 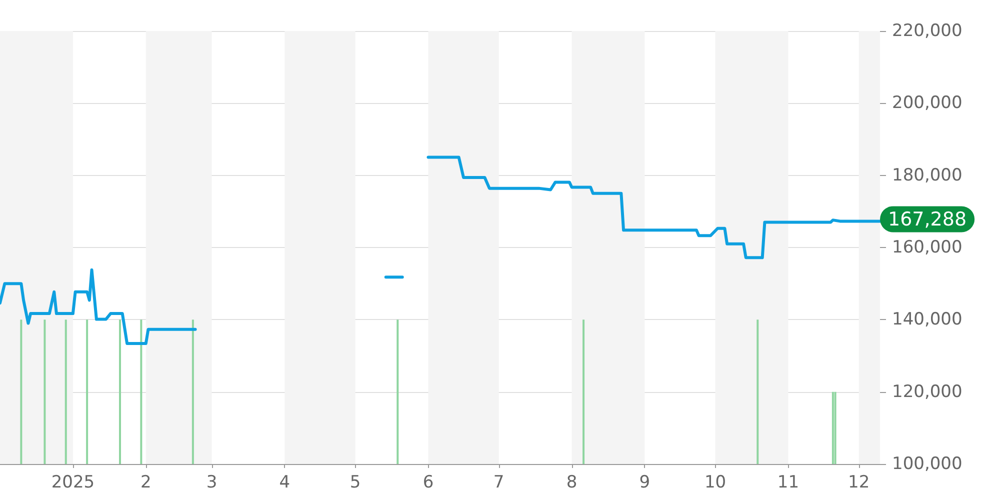 I want to click on x-tick-label: 4, so click(x=284, y=482).